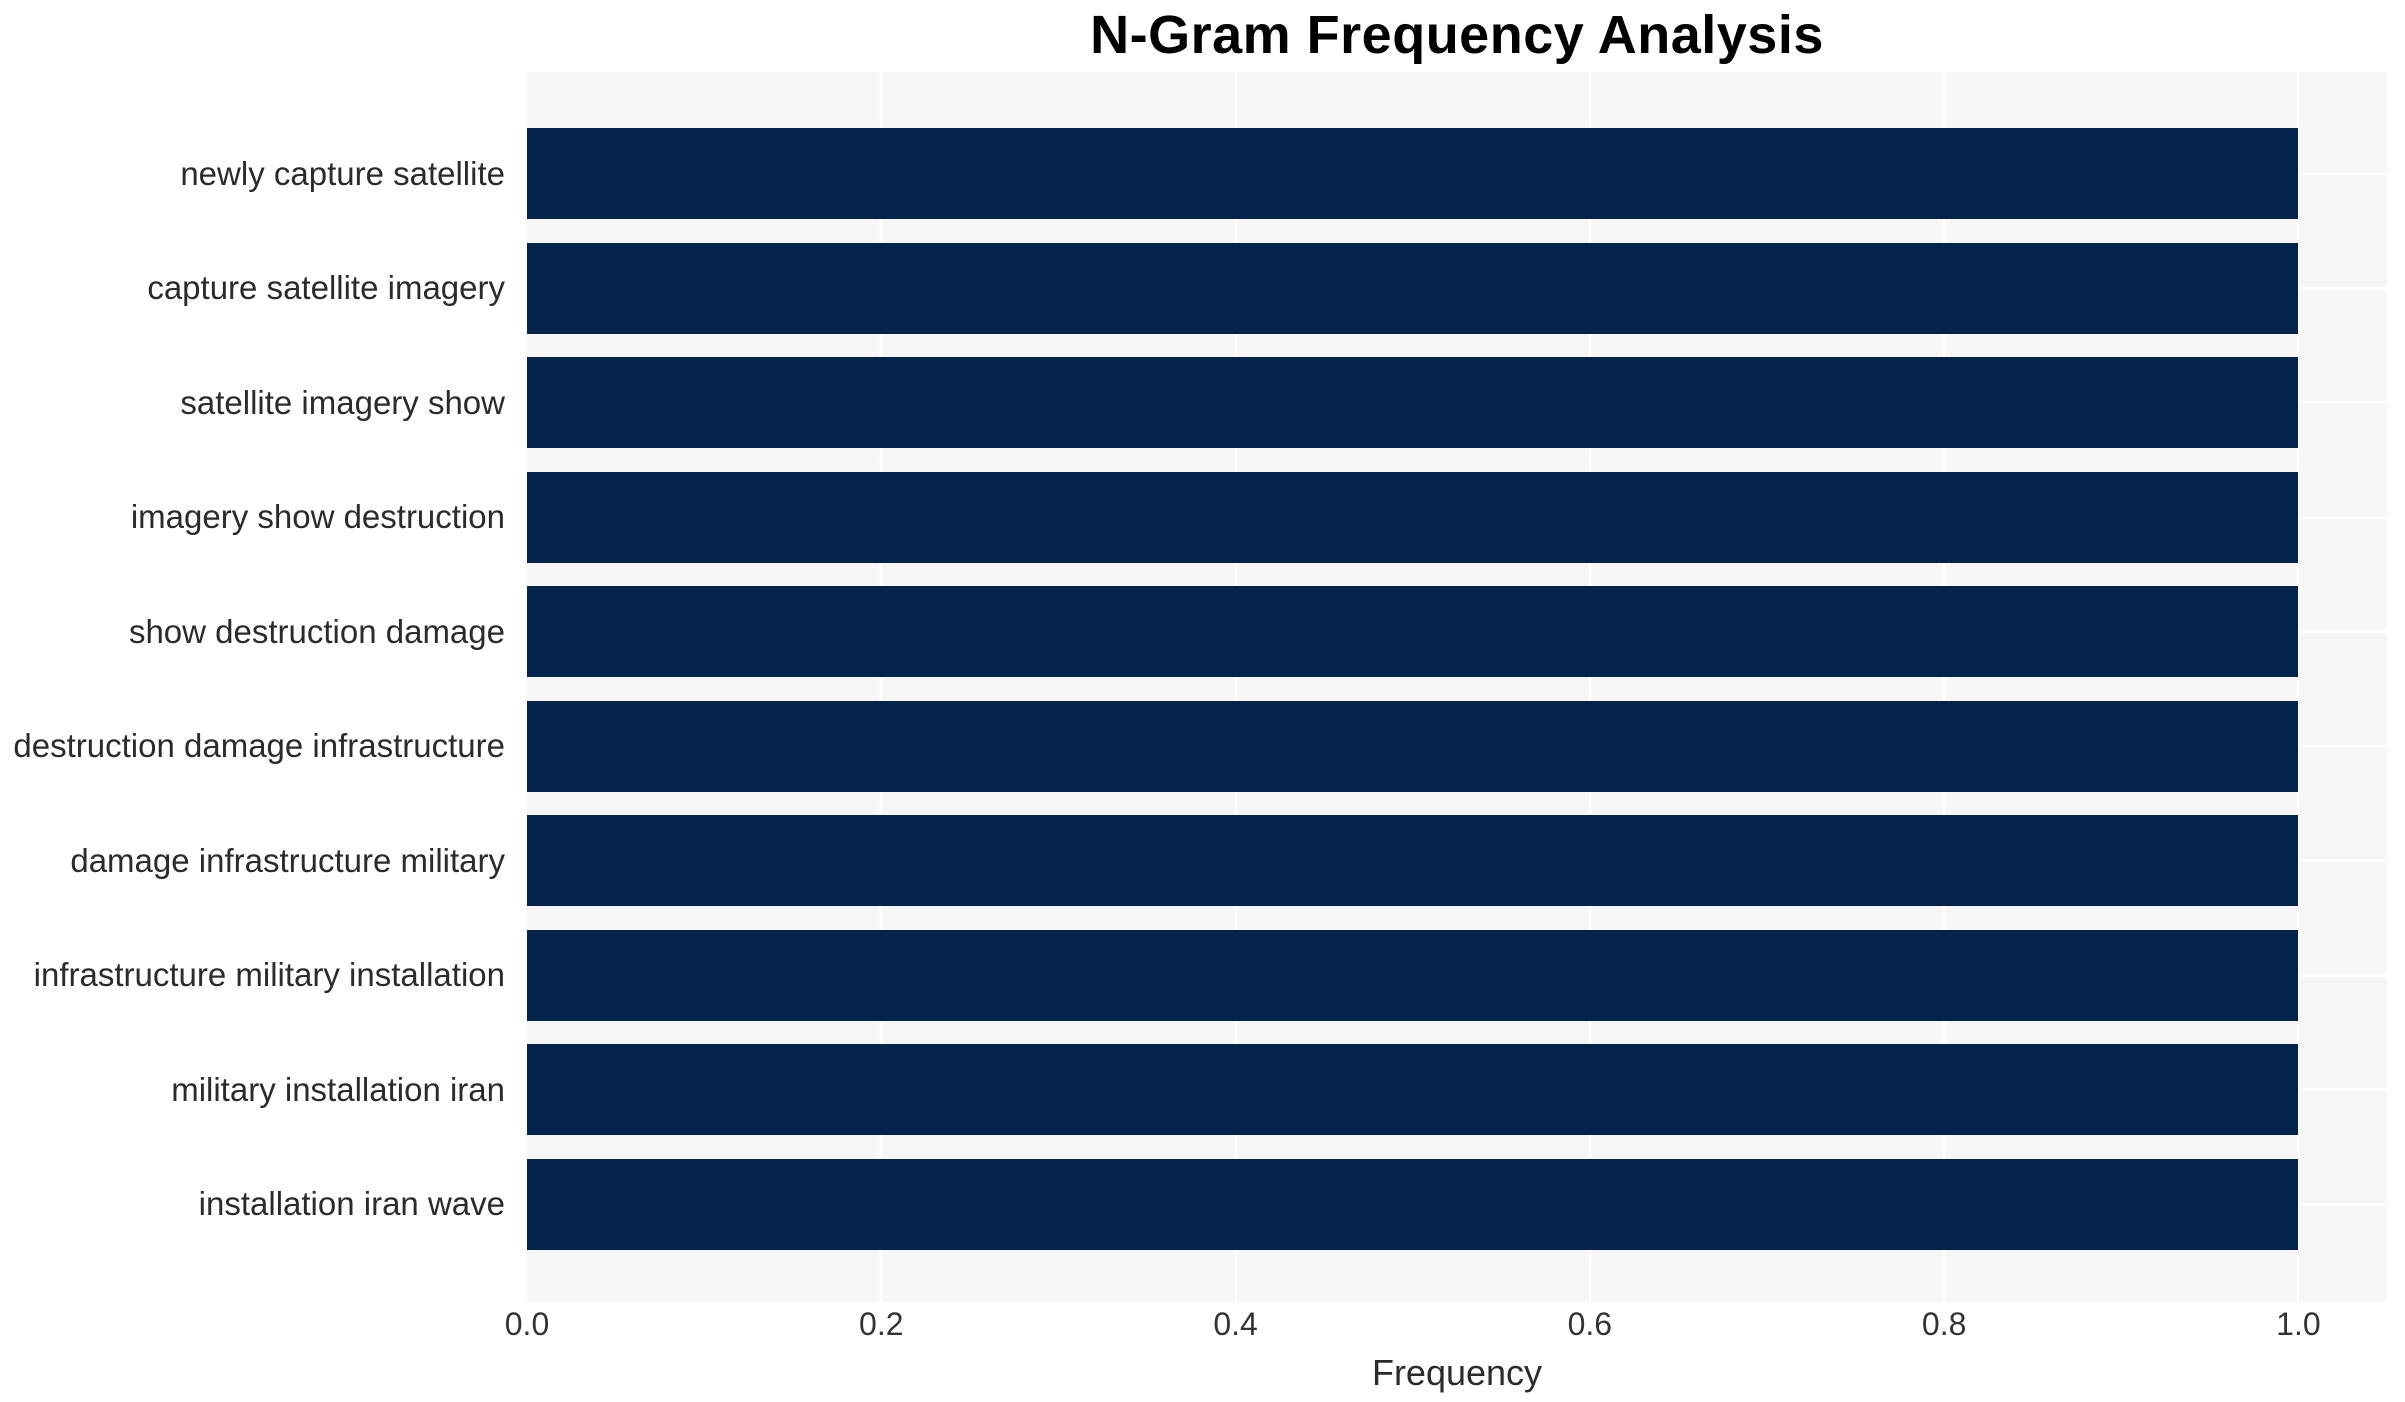 The image size is (2405, 1402). I want to click on y-tick-label: destruction damage infrastructure, so click(259, 746).